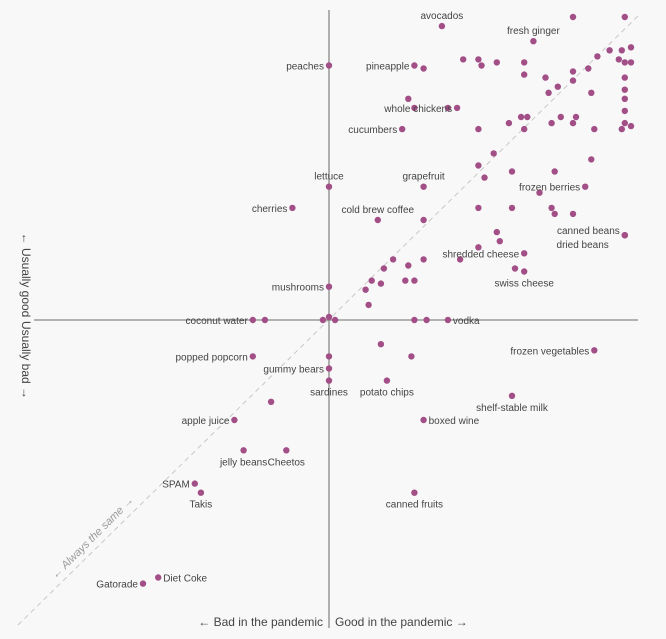 The height and width of the screenshot is (639, 666). I want to click on point-label: Takis, so click(201, 505).